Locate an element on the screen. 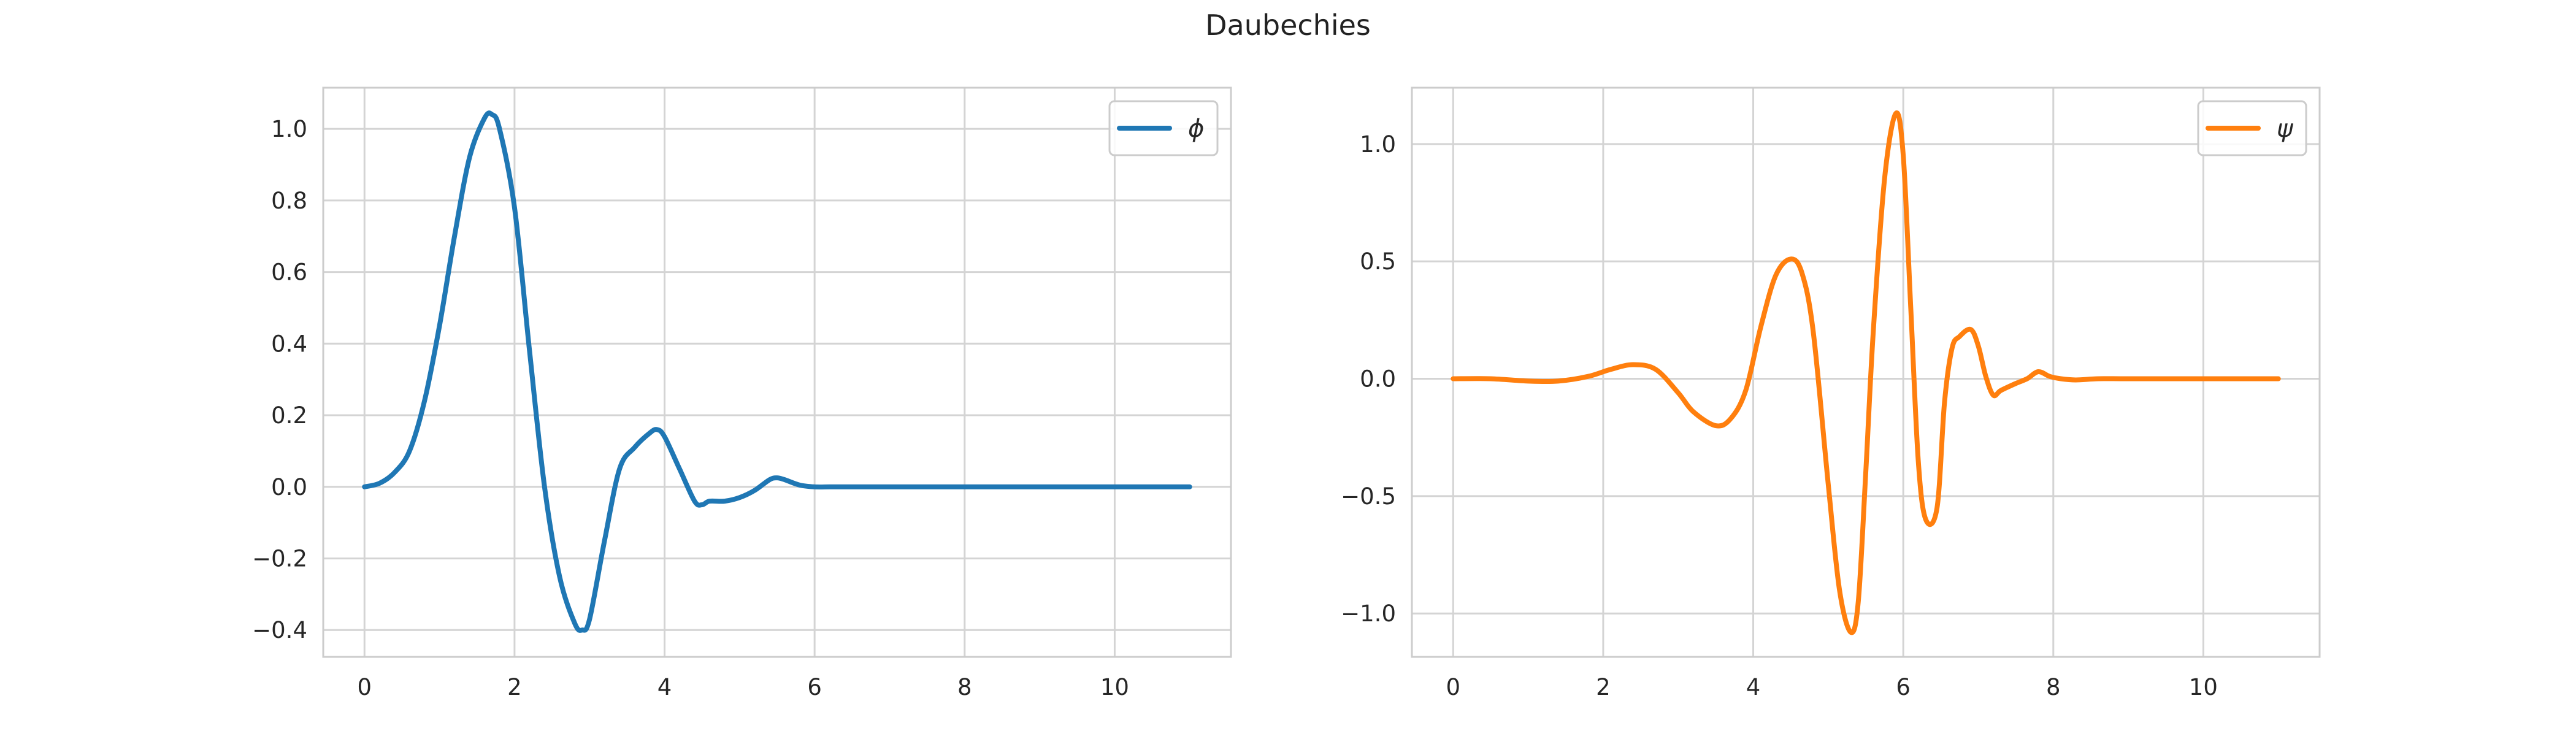 The height and width of the screenshot is (736, 2576). figure-title: Daubechies is located at coordinates (1288, 25).